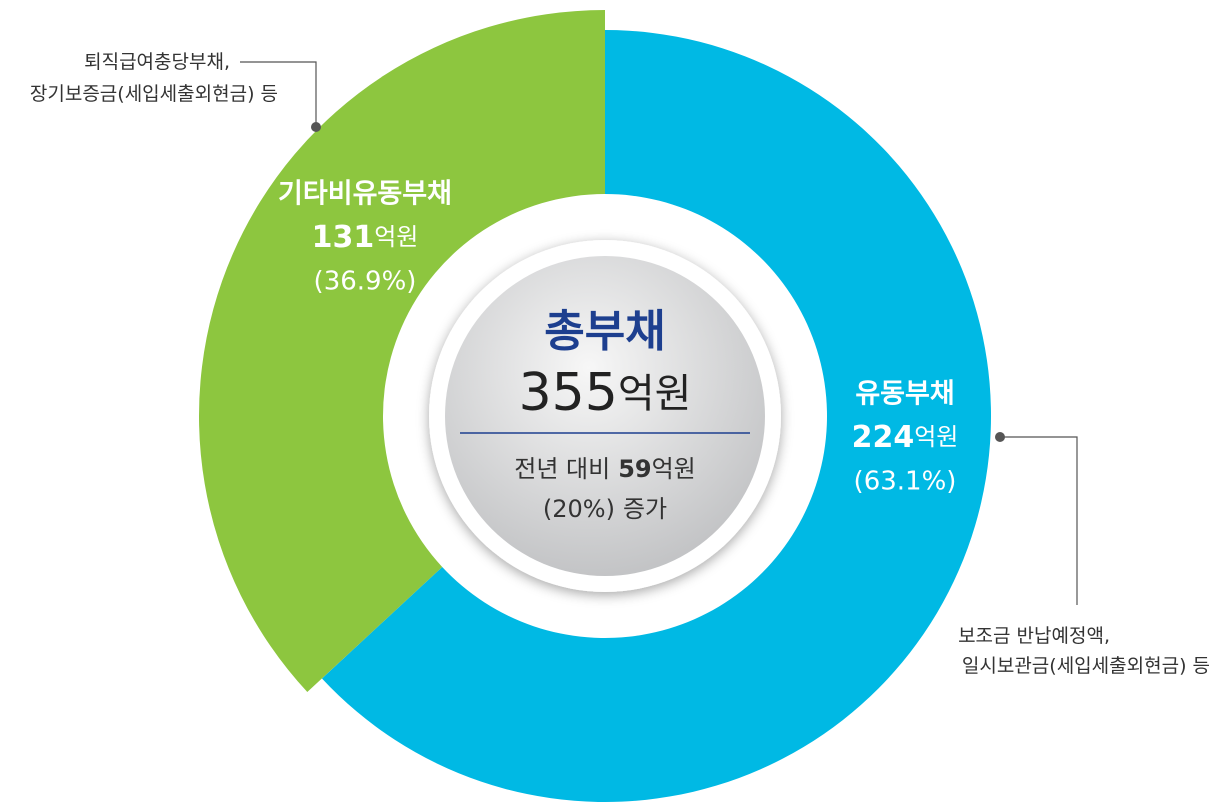 The height and width of the screenshot is (808, 1223). What do you see at coordinates (634, 469) in the screenshot?
I see `change-value: 59` at bounding box center [634, 469].